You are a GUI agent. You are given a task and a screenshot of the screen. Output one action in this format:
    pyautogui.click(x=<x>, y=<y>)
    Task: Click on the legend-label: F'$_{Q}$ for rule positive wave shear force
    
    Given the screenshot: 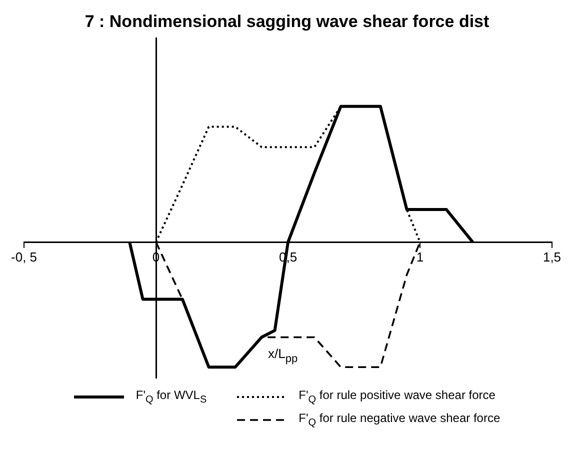 What is the action you would take?
    pyautogui.click(x=397, y=397)
    